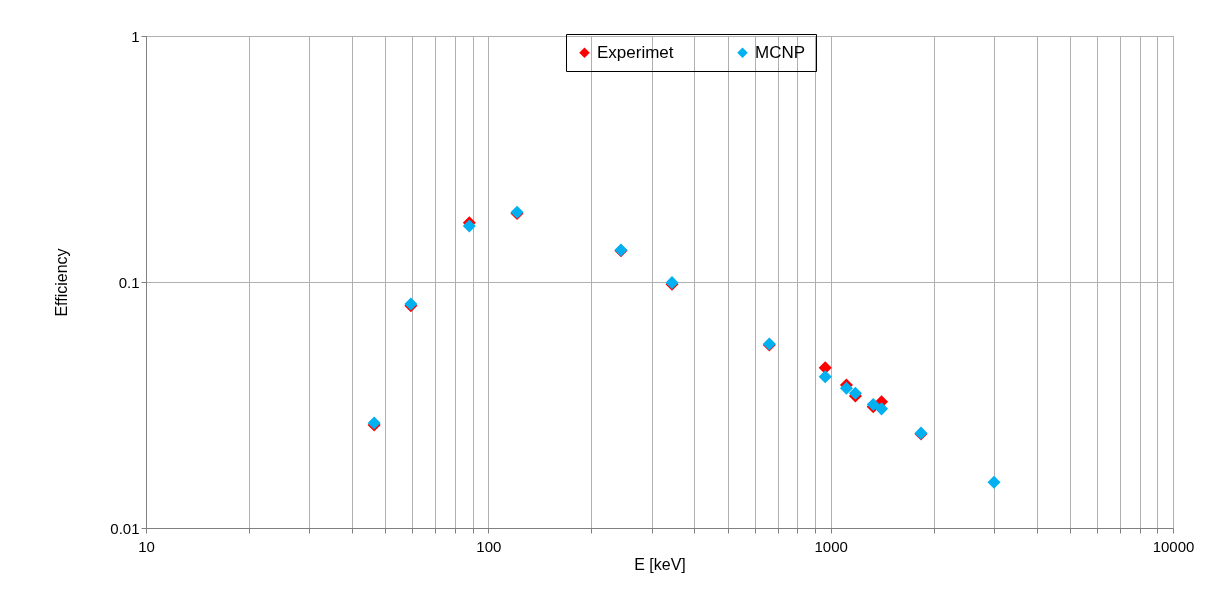 Image resolution: width=1208 pixels, height=590 pixels. I want to click on y-tick-label: 0.1, so click(129, 282).